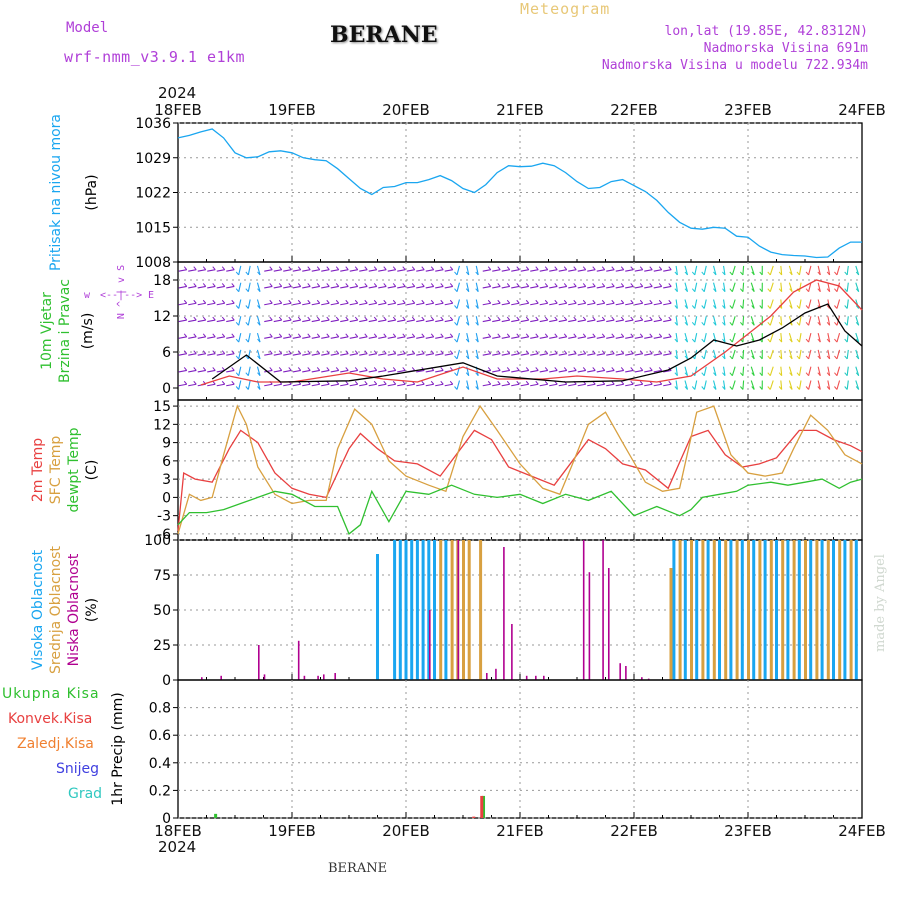  Describe the element at coordinates (384, 35) in the screenshot. I see `station-title: BERANE` at that location.